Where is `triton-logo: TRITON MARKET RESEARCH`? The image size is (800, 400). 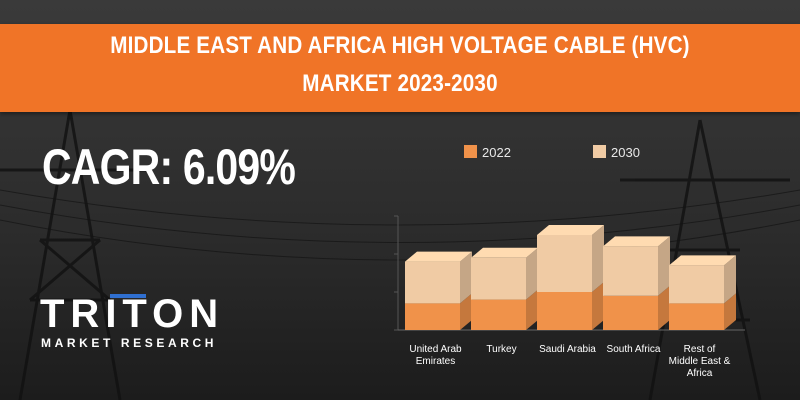 triton-logo: TRITON MARKET RESEARCH is located at coordinates (140, 323).